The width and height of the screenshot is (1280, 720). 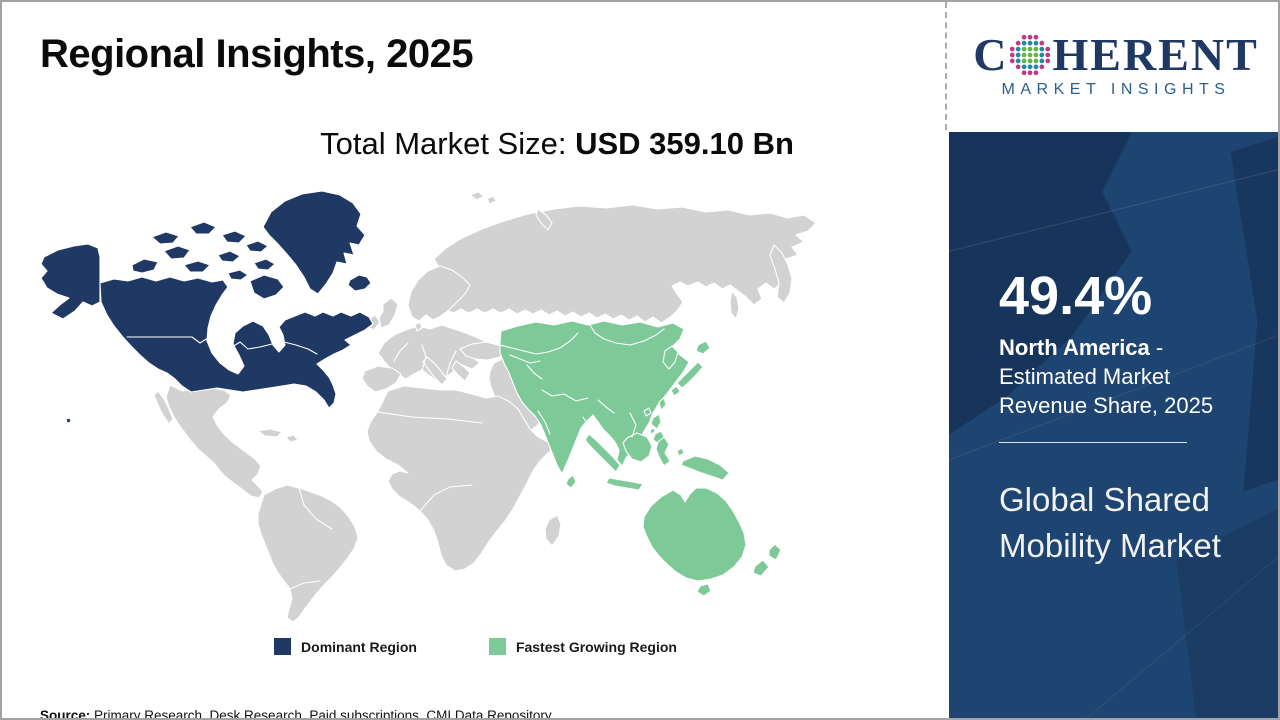 What do you see at coordinates (461, 478) in the screenshot?
I see `landmass-africa` at bounding box center [461, 478].